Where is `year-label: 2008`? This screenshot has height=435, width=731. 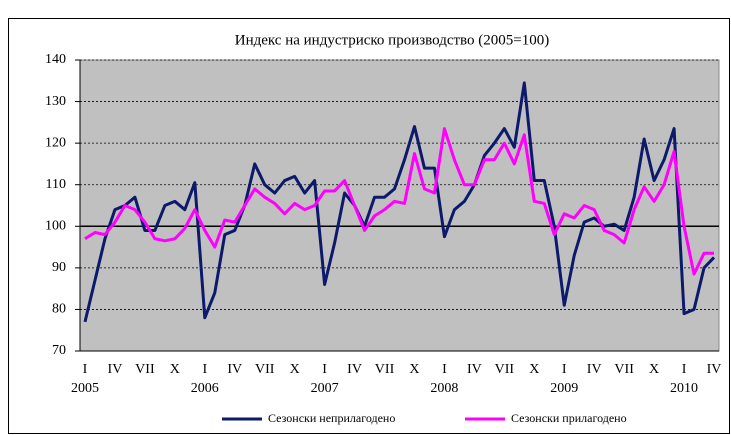
year-label: 2008 is located at coordinates (444, 388).